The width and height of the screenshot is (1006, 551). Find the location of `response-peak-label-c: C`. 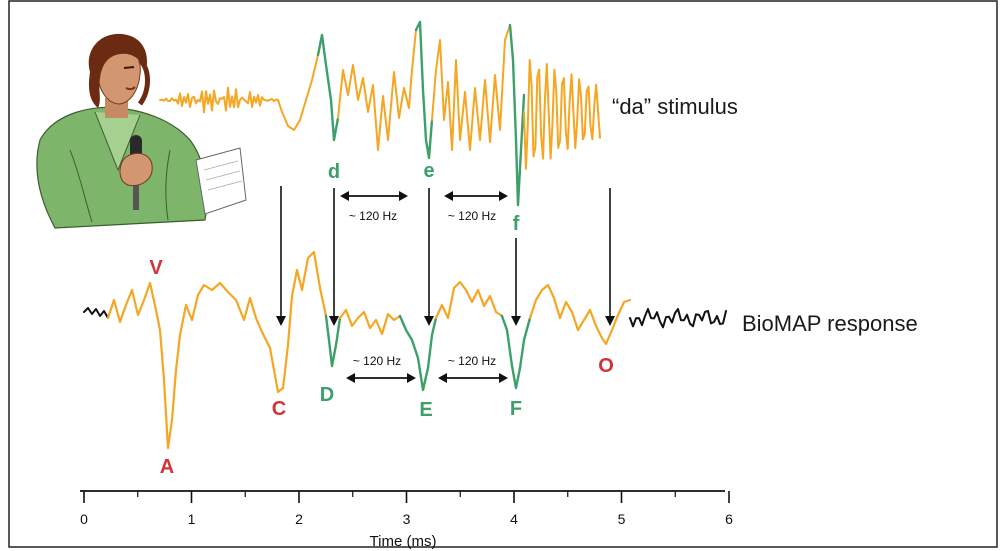

response-peak-label-c: C is located at coordinates (279, 409).